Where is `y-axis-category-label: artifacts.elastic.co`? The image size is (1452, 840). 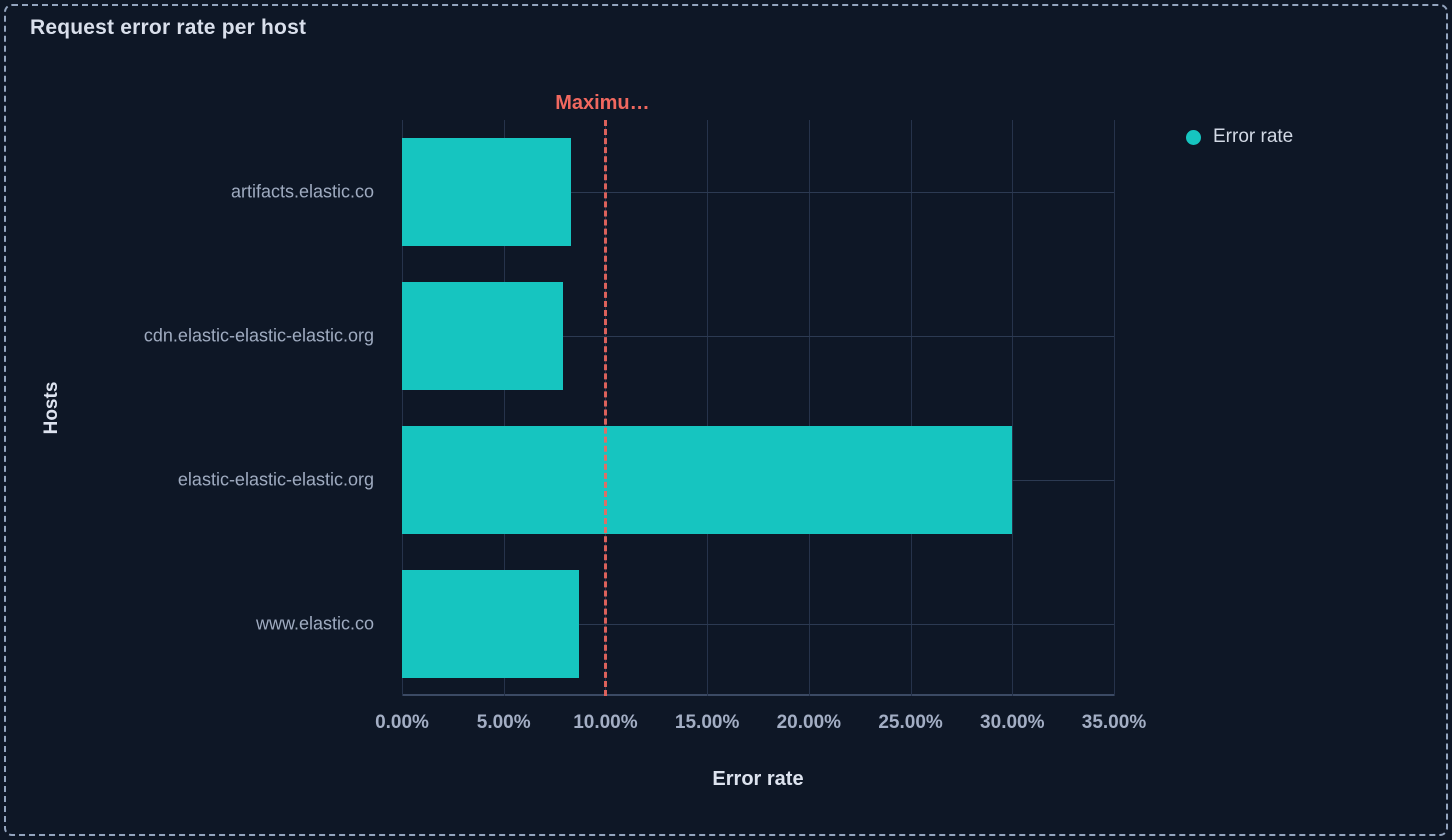
y-axis-category-label: artifacts.elastic.co is located at coordinates (302, 191).